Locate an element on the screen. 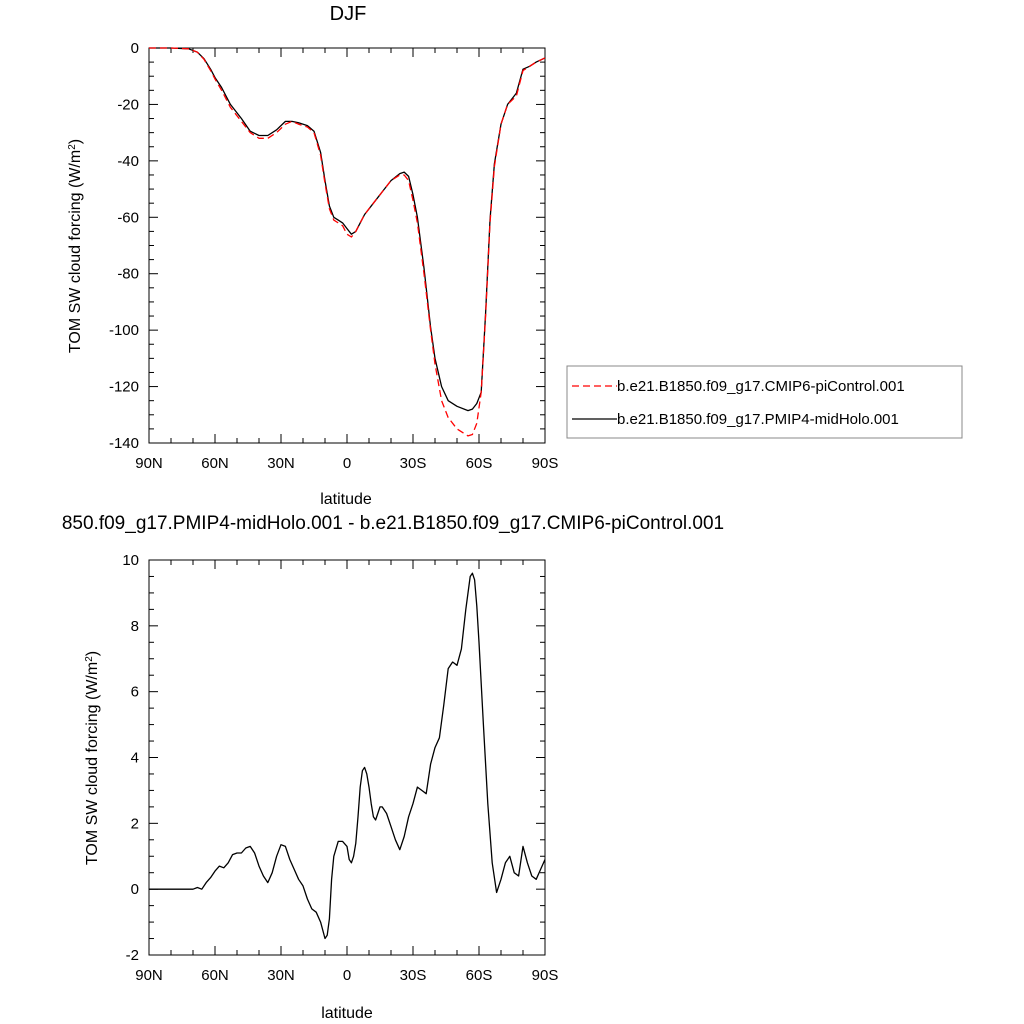 The image size is (1024, 1024). y-tick-label: -20 is located at coordinates (128, 104).